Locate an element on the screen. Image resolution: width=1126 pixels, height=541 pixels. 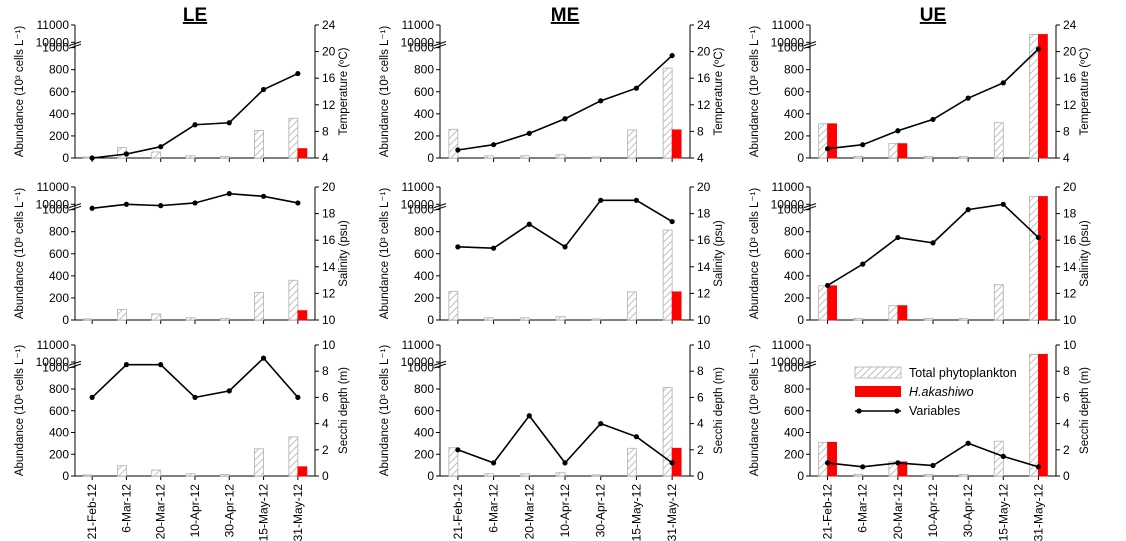
date-label: 10-Apr-12 is located at coordinates (195, 511).